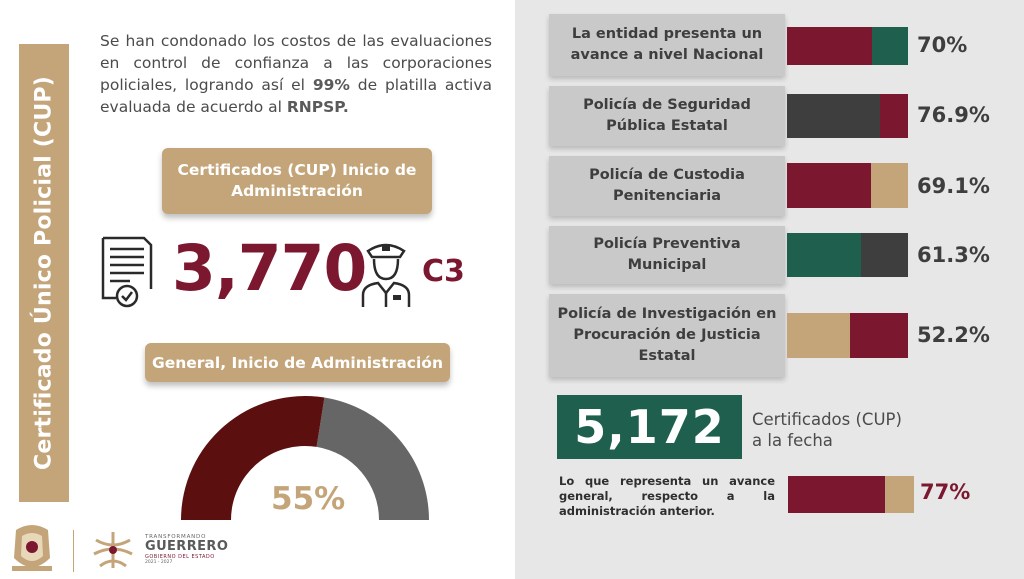 The image size is (1024, 579). What do you see at coordinates (372, 458) in the screenshot?
I see `gauge-remaining-arc` at bounding box center [372, 458].